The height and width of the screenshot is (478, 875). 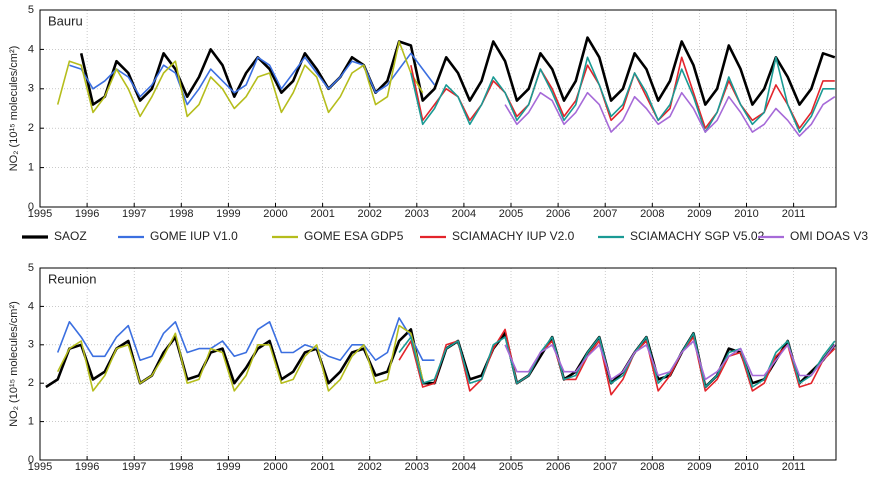 What do you see at coordinates (697, 236) in the screenshot?
I see `legend-label: SCIAMACHY SGP V5.02` at bounding box center [697, 236].